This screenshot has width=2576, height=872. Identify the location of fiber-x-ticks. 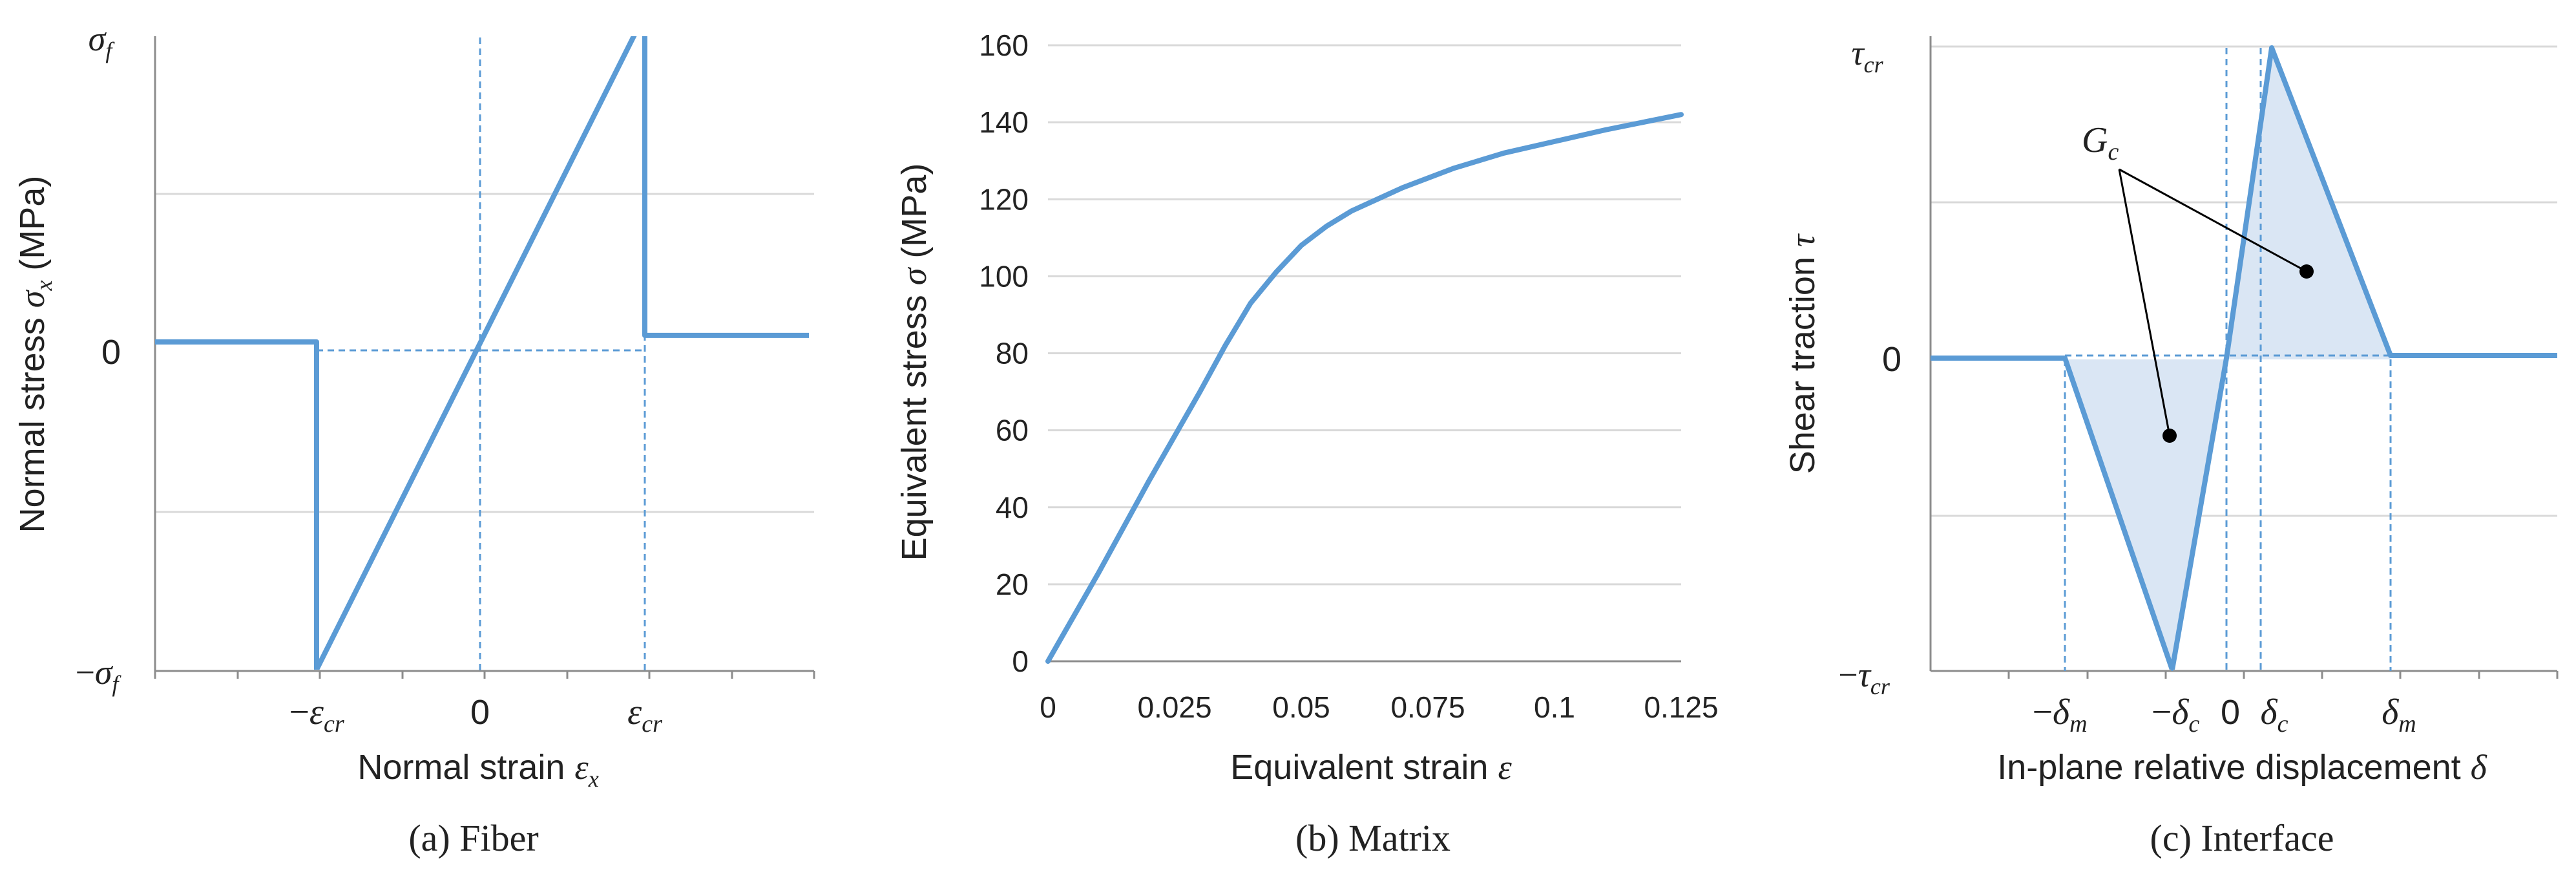
(484, 675).